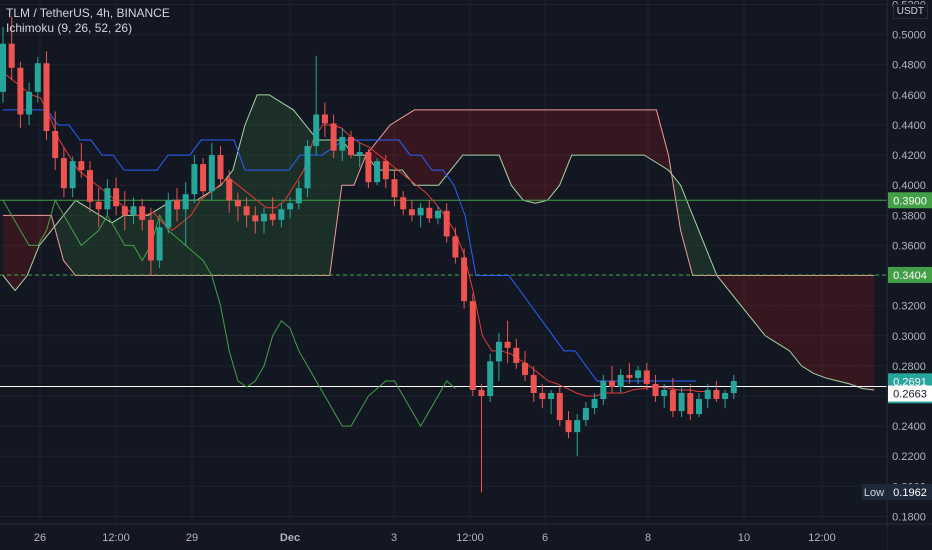 The height and width of the screenshot is (550, 932). What do you see at coordinates (909, 307) in the screenshot?
I see `price-tick-label: 0.3200` at bounding box center [909, 307].